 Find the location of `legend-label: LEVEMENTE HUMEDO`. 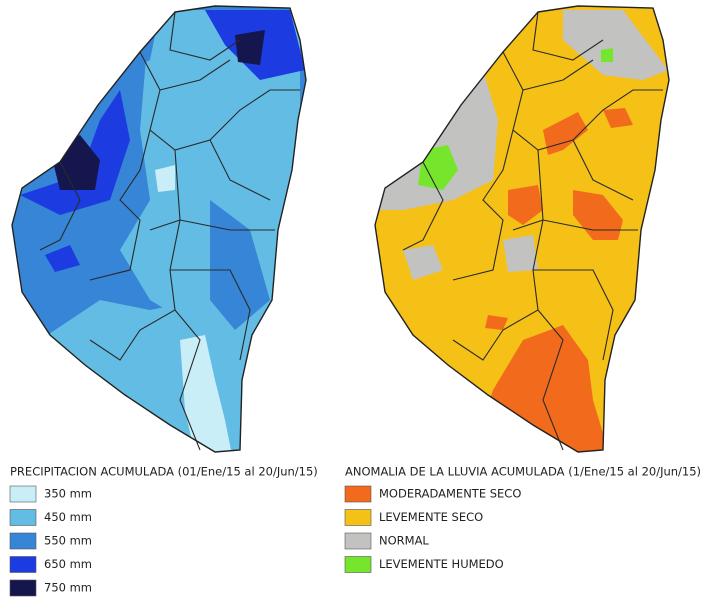

legend-label: LEVEMENTE HUMEDO is located at coordinates (441, 564).